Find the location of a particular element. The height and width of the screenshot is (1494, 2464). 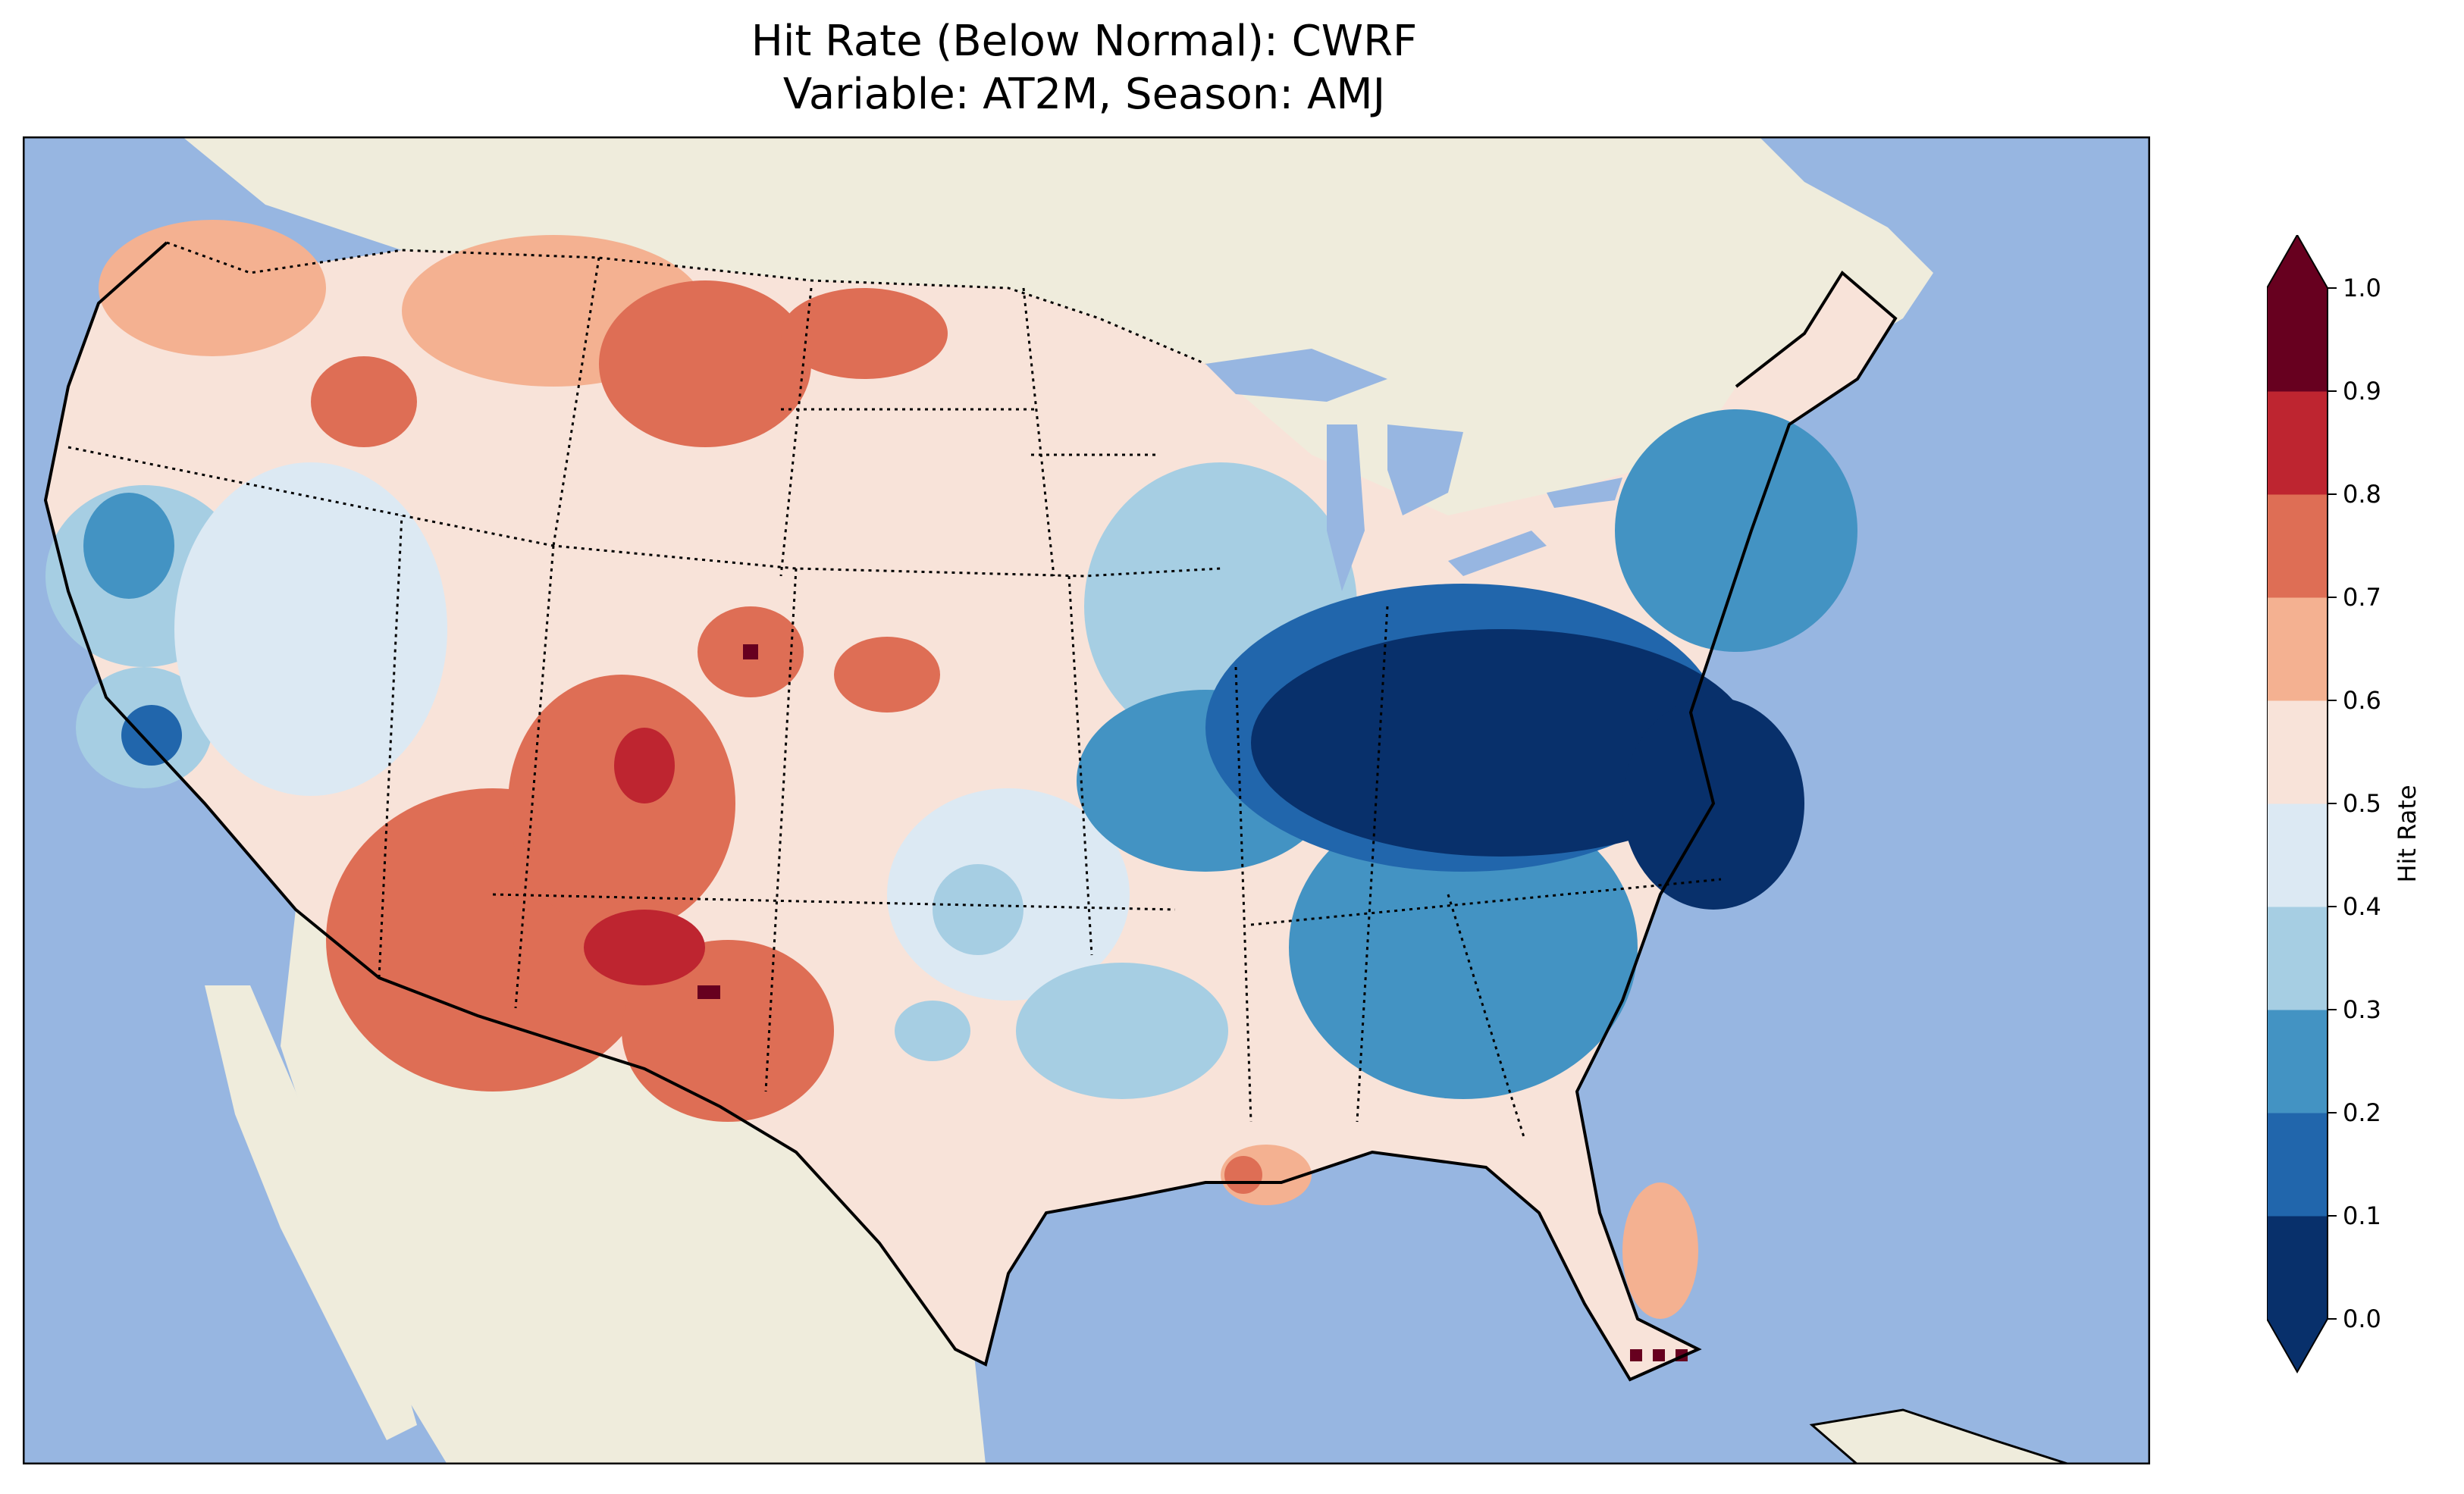

cuba-land is located at coordinates (1940, 1436).